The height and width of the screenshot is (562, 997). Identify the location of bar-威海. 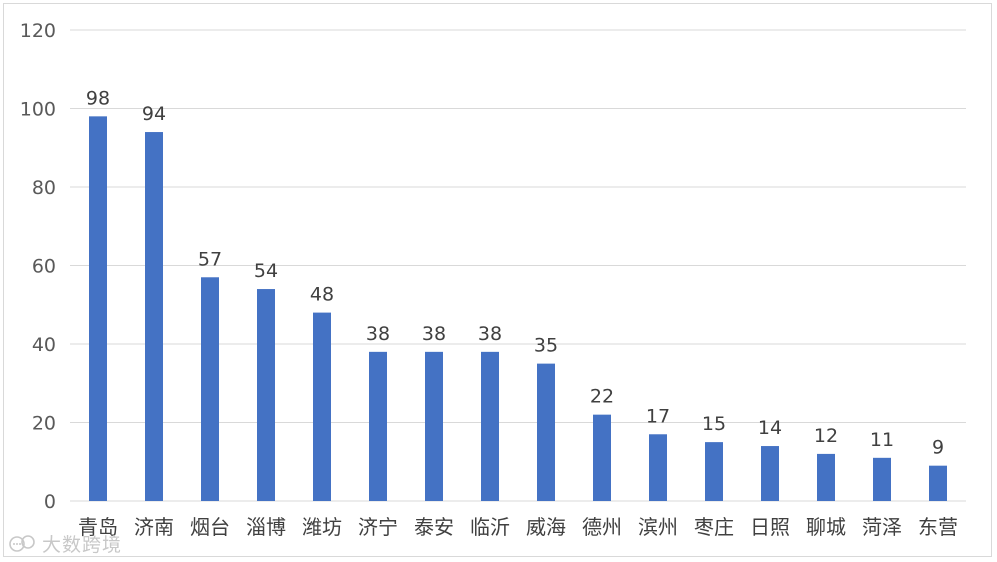
(546, 432).